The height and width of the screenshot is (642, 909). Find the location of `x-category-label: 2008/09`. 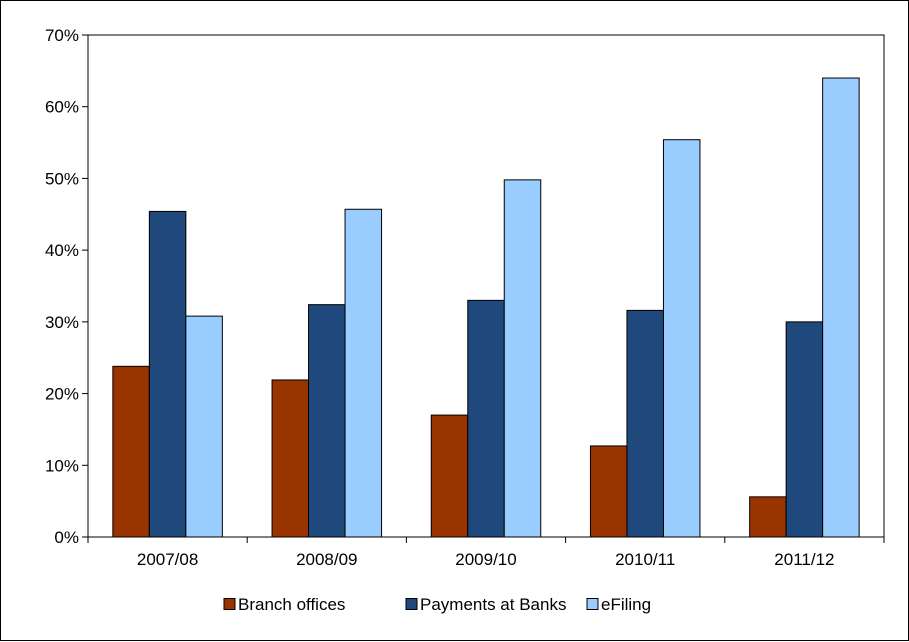

x-category-label: 2008/09 is located at coordinates (326, 559).